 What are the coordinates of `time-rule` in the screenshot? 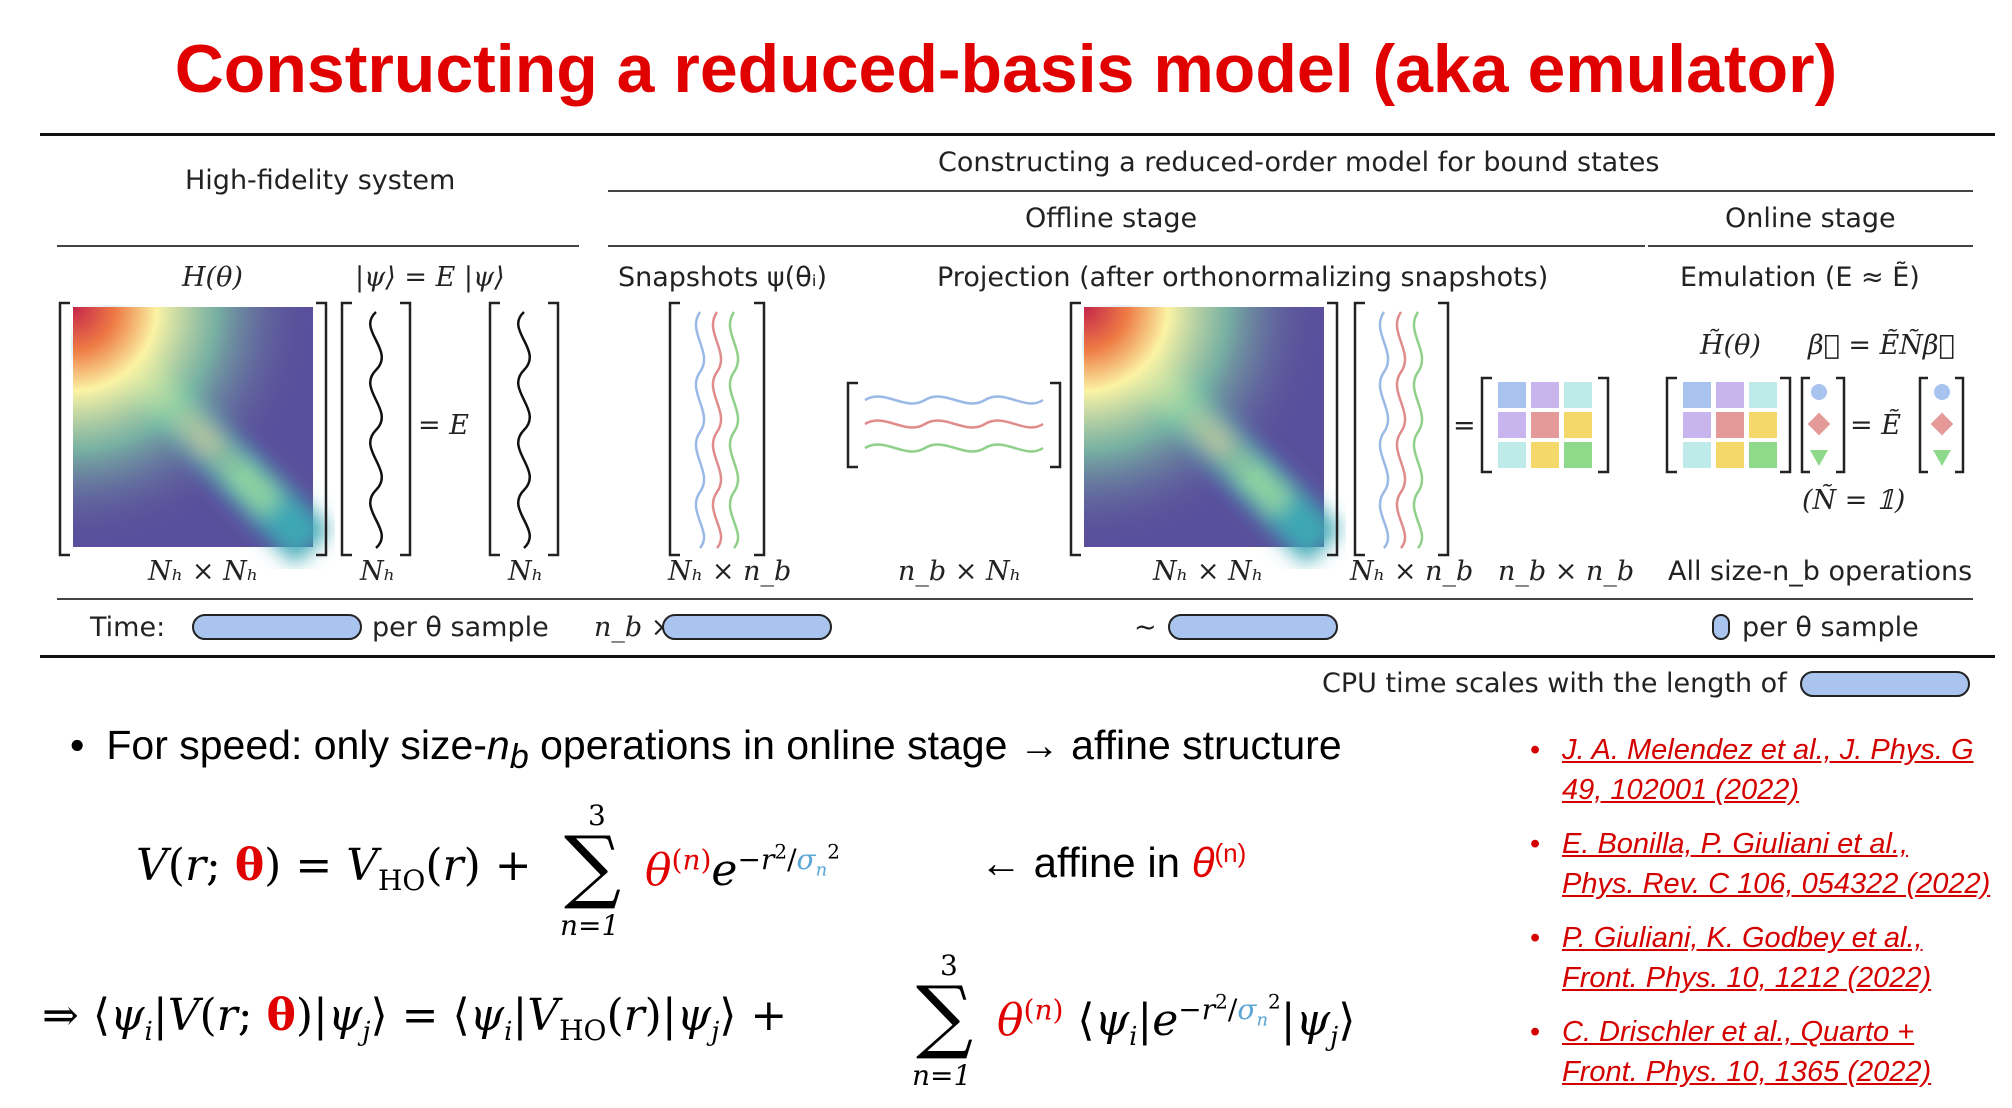 It's located at (1015, 599).